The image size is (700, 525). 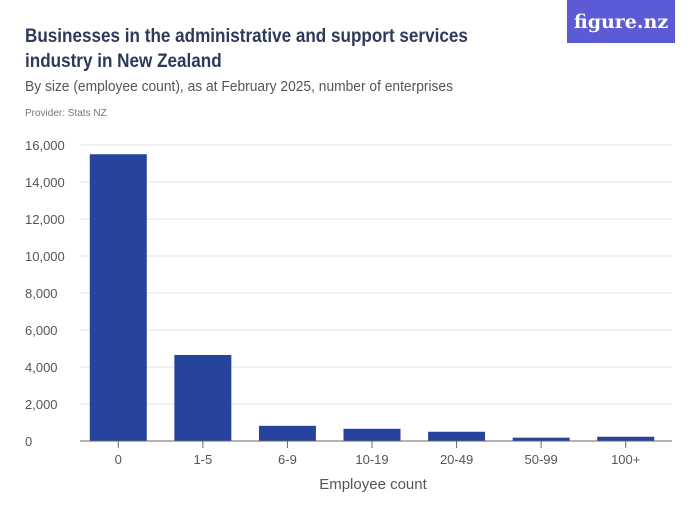 What do you see at coordinates (625, 459) in the screenshot?
I see `x-tick-label: 100+` at bounding box center [625, 459].